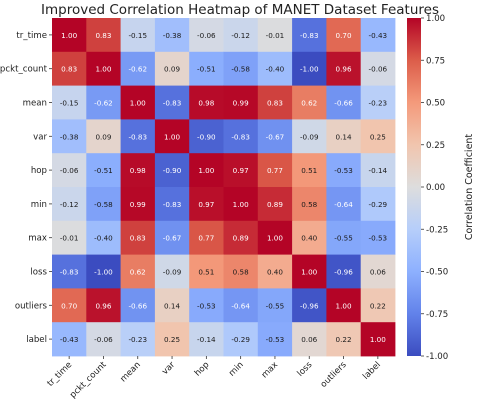  I want to click on cell-value-label: -0.40, so click(103, 238).